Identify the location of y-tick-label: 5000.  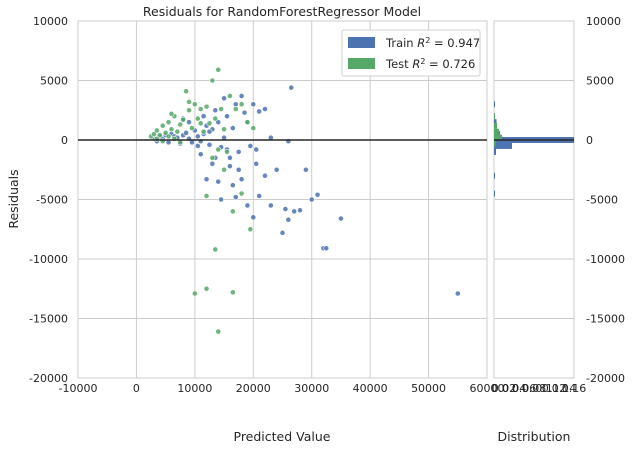
(54, 81).